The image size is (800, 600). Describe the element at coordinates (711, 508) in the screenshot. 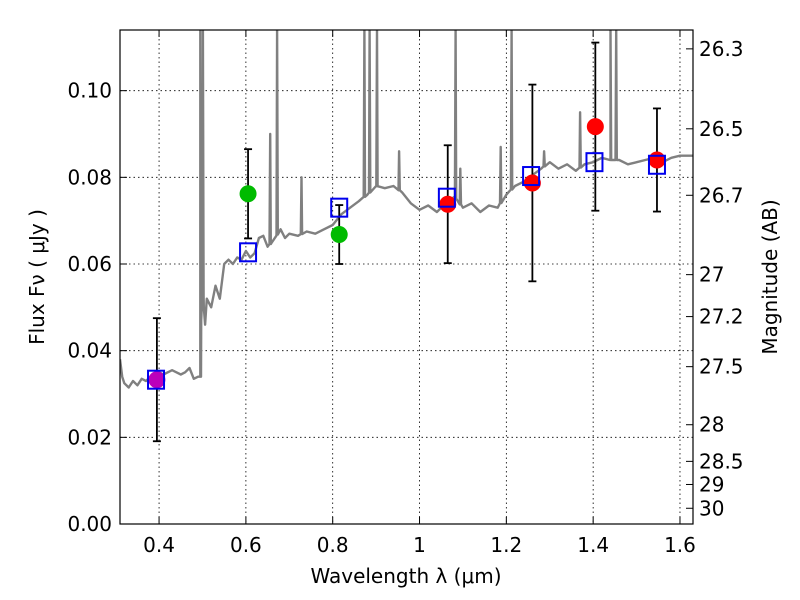

I see `mag-tick-label: 30` at that location.